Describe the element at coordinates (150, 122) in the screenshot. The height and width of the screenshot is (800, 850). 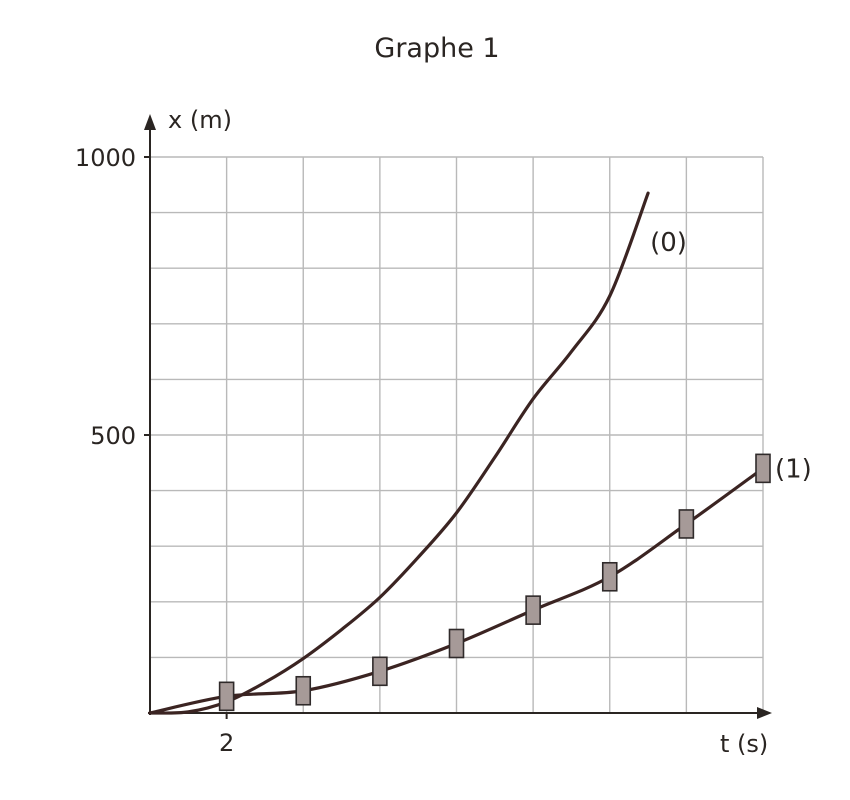
I see `y-axis-arrow` at that location.